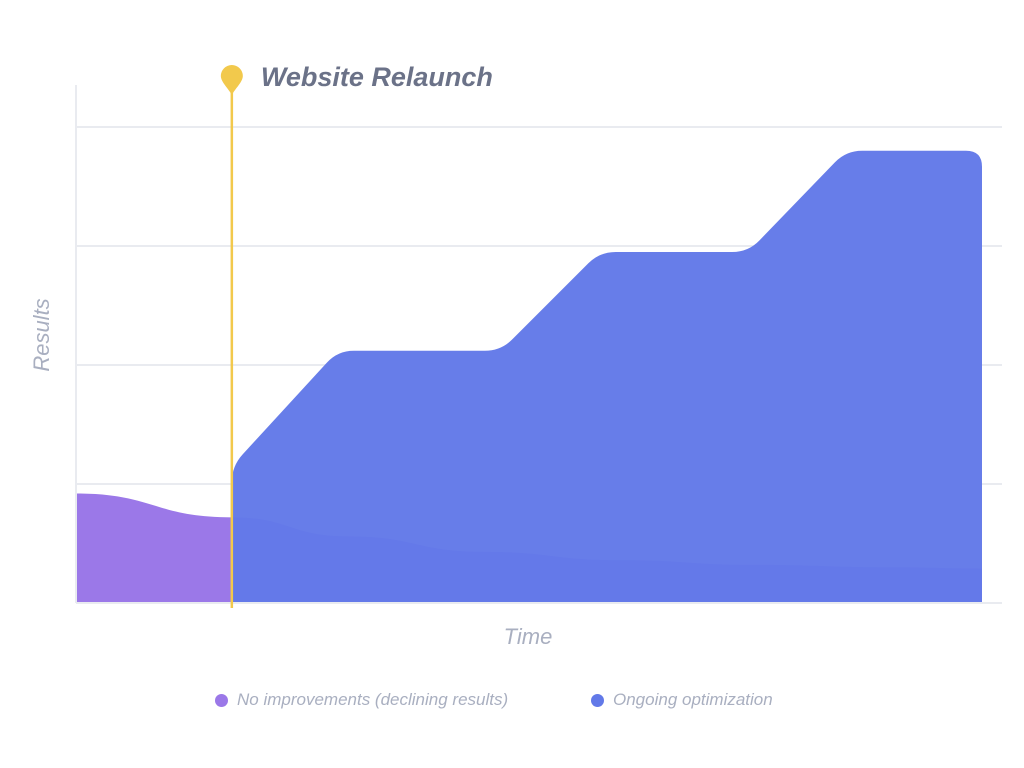 The image size is (1024, 768). What do you see at coordinates (528, 636) in the screenshot?
I see `x-axis-title: Time` at bounding box center [528, 636].